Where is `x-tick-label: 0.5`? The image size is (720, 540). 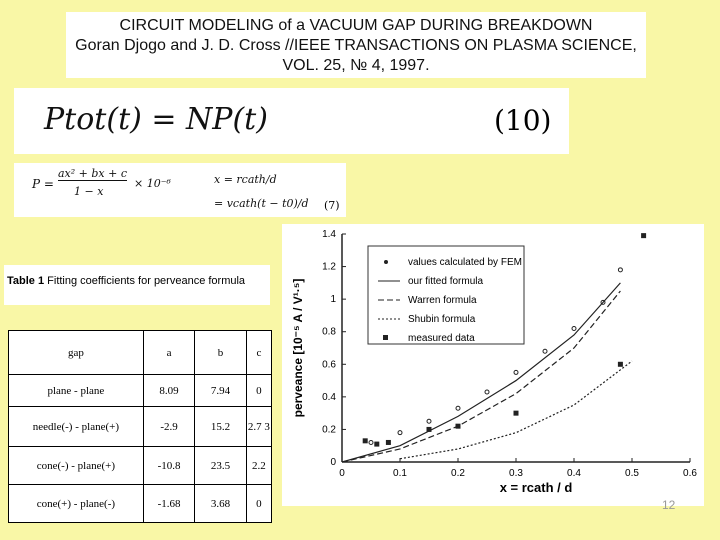
x-tick-label: 0.5 is located at coordinates (632, 473).